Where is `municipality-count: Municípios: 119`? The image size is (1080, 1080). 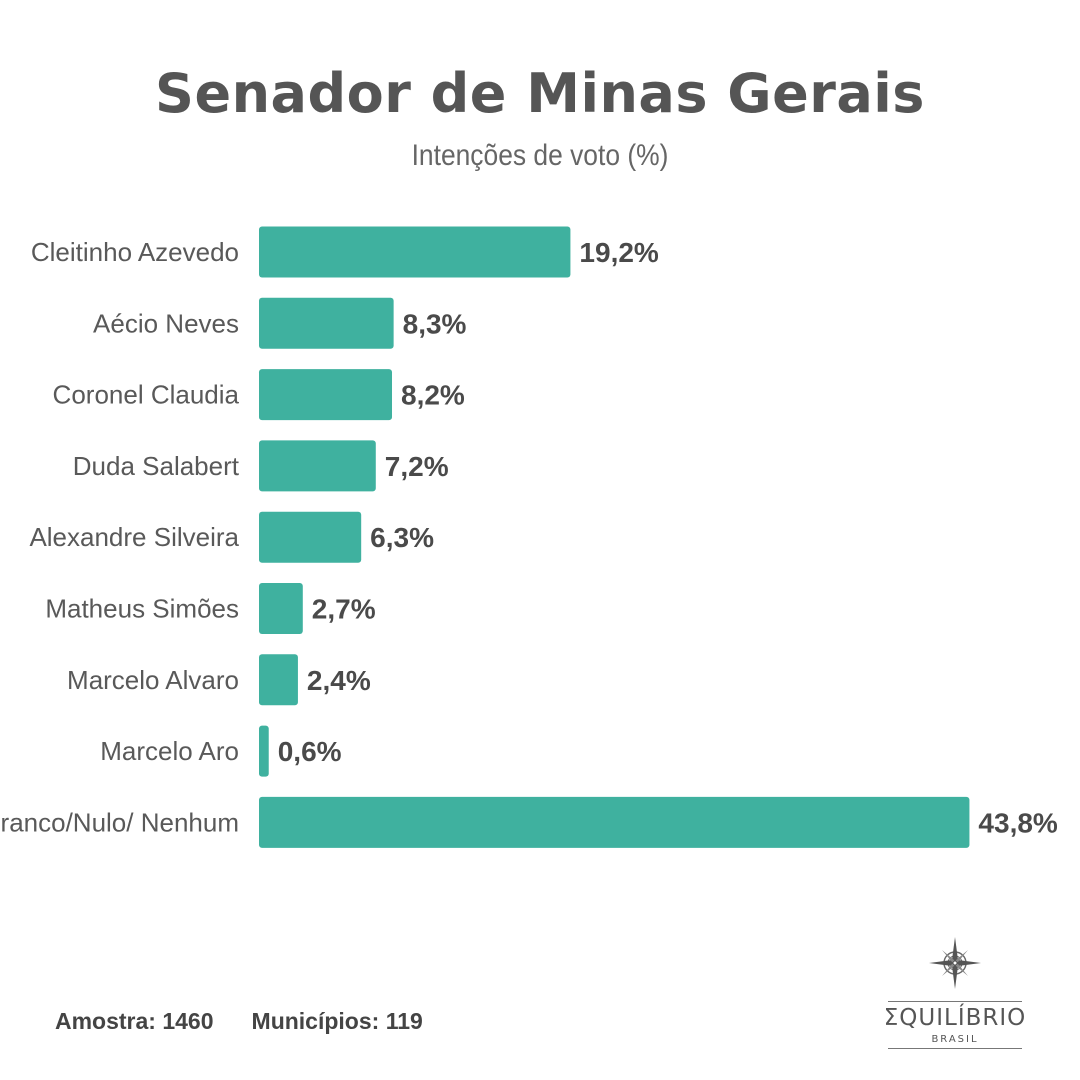 municipality-count: Municípios: 119 is located at coordinates (337, 1021).